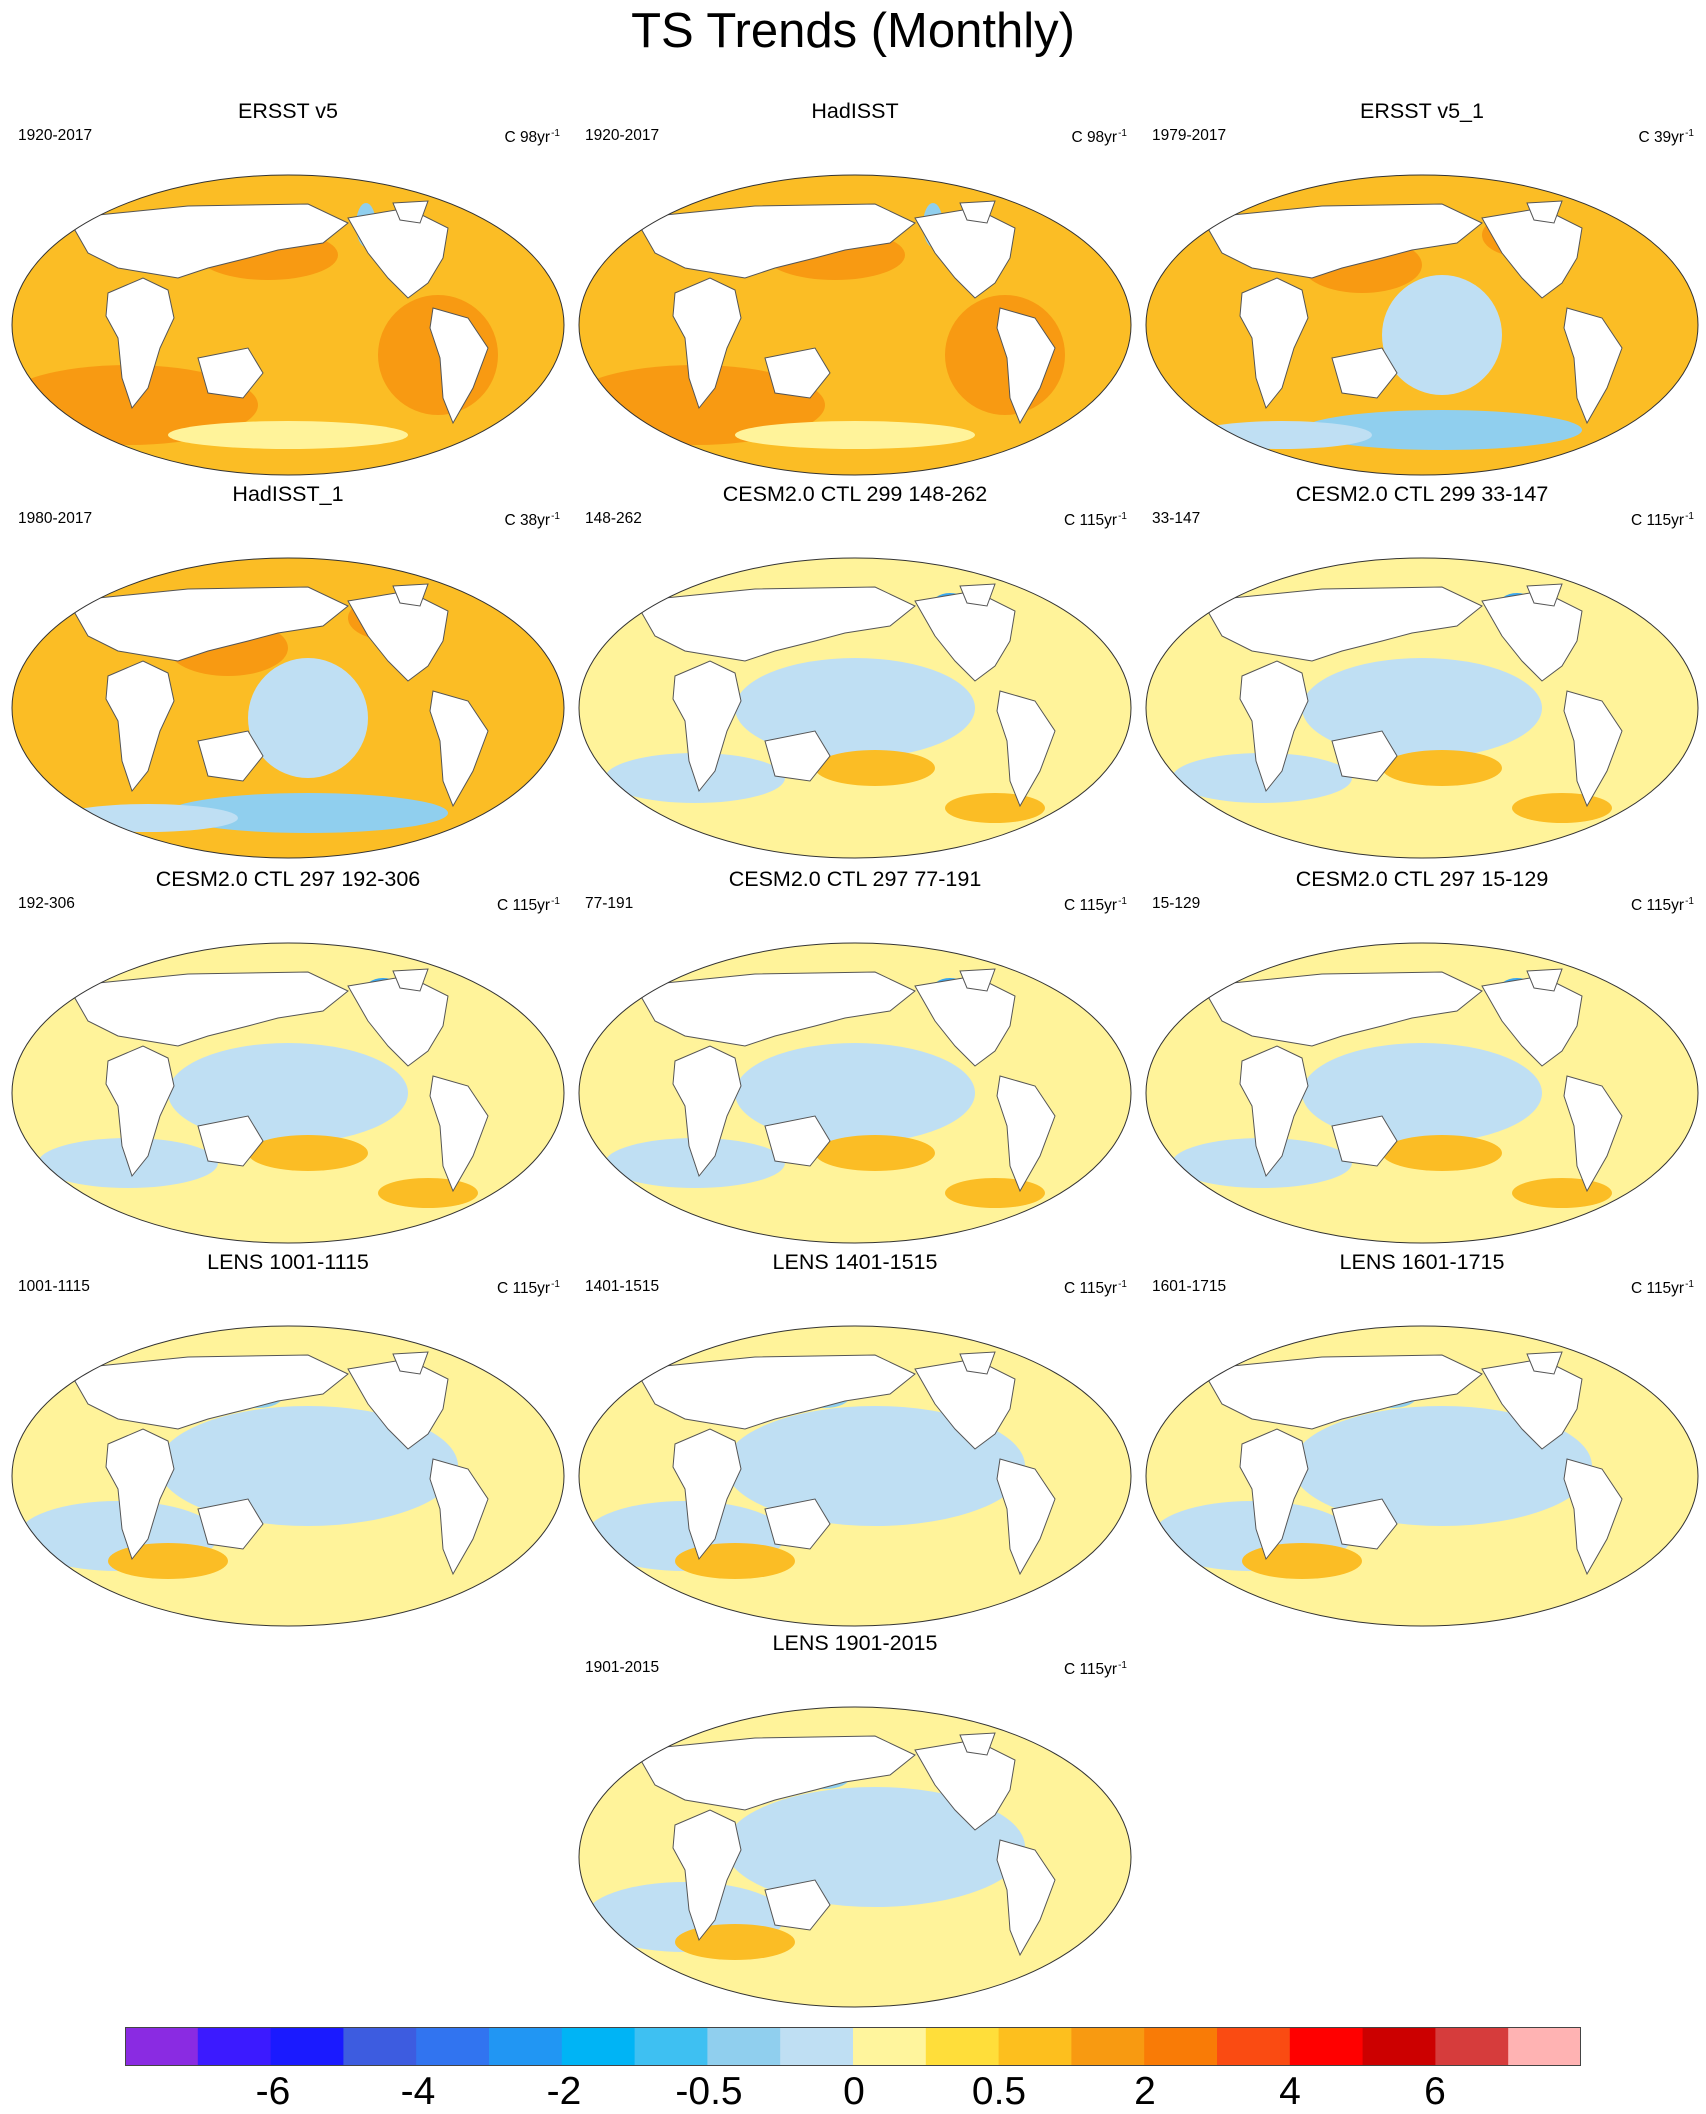 Image resolution: width=1706 pixels, height=2114 pixels. I want to click on colorbar-tick-label: 0, so click(854, 2091).